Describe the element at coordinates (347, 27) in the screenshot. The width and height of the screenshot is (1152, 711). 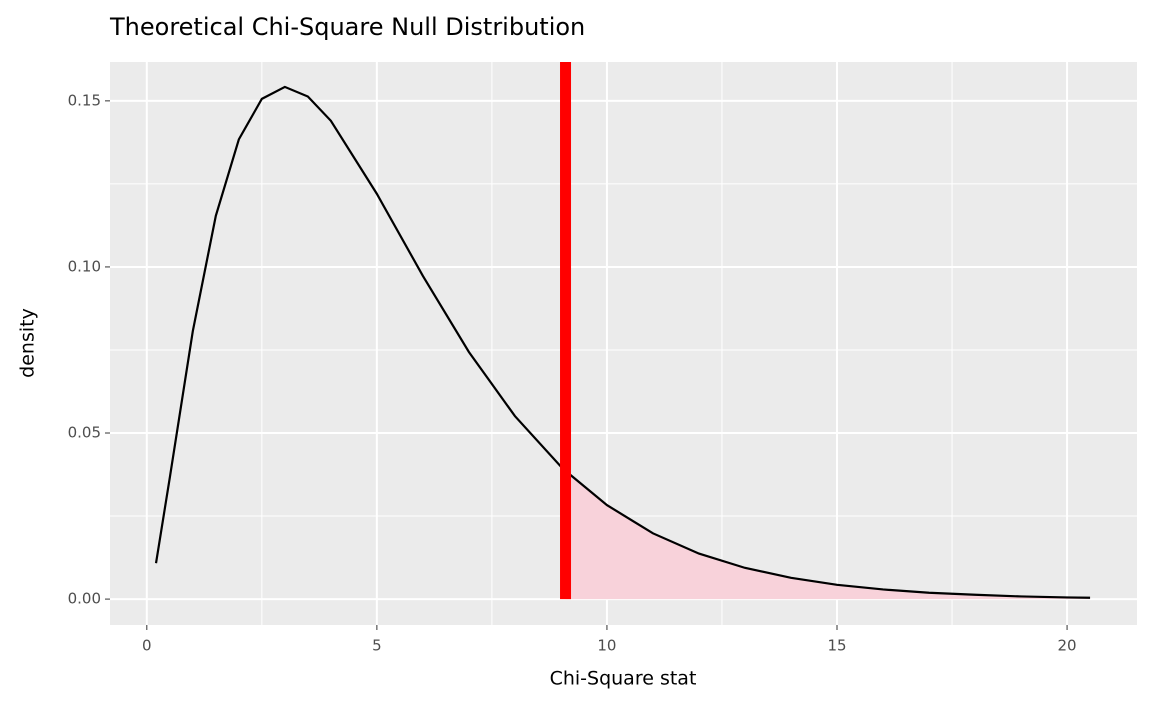
I see `chart-title: Theoretical Chi-Square Null Distribution` at that location.